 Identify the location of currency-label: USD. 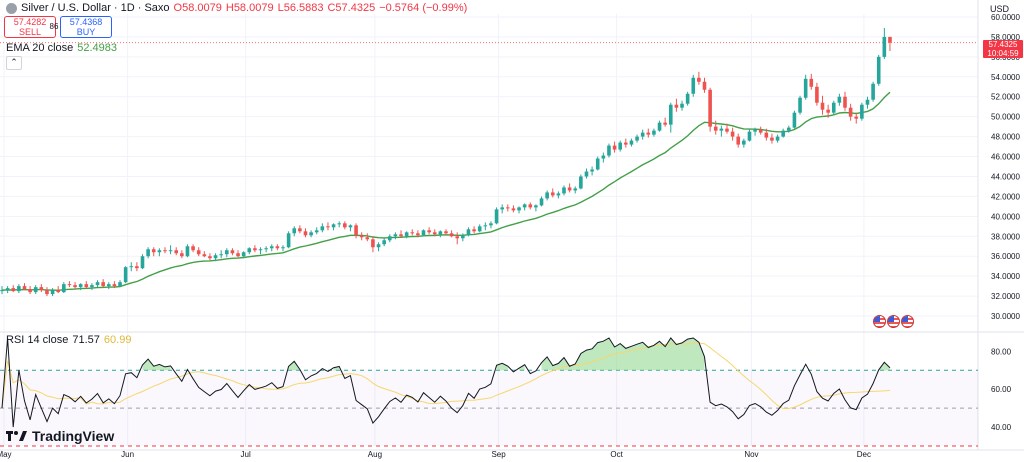
(1000, 9).